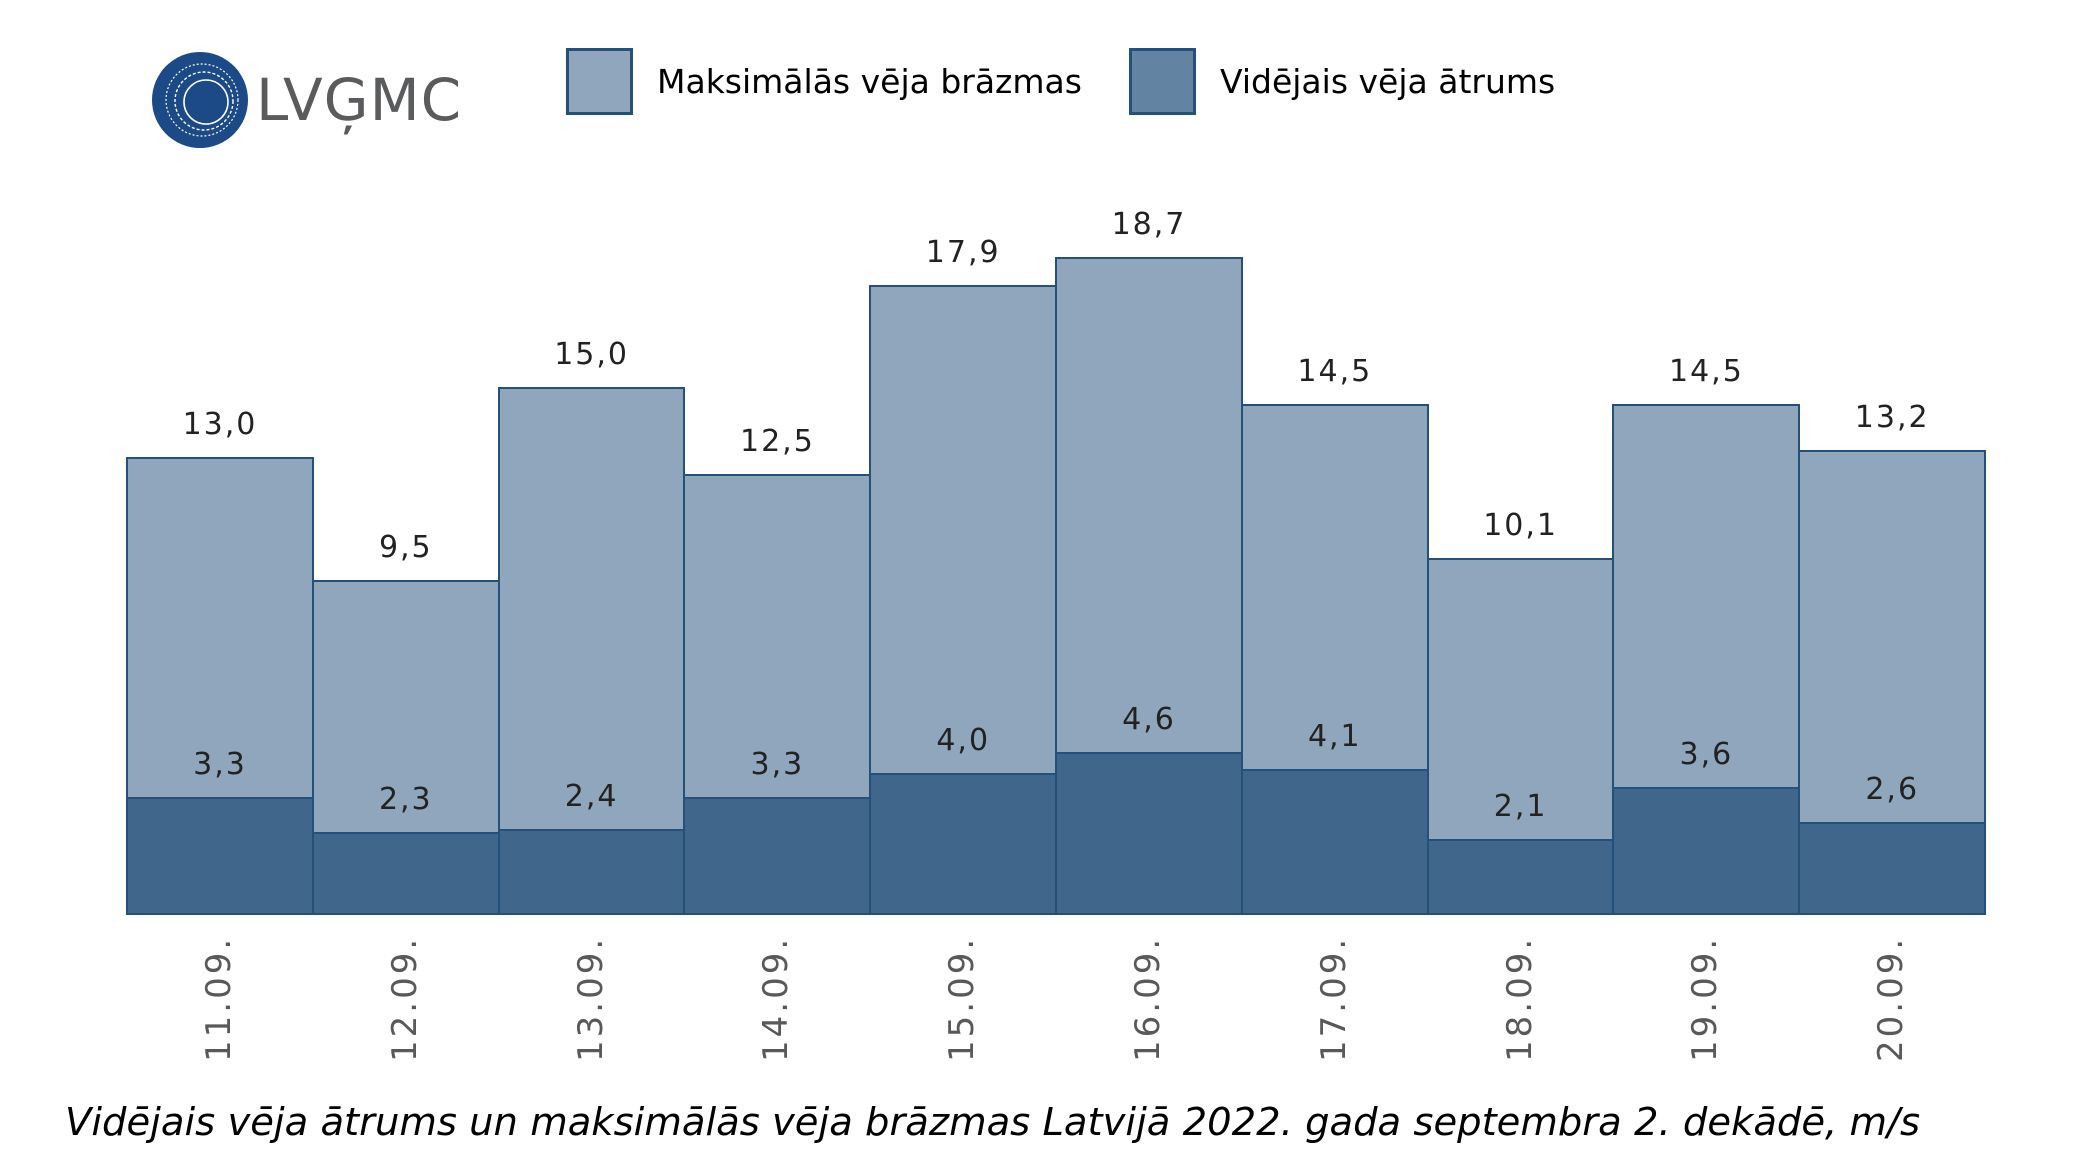  What do you see at coordinates (220, 424) in the screenshot?
I see `value-label-max: 13,0` at bounding box center [220, 424].